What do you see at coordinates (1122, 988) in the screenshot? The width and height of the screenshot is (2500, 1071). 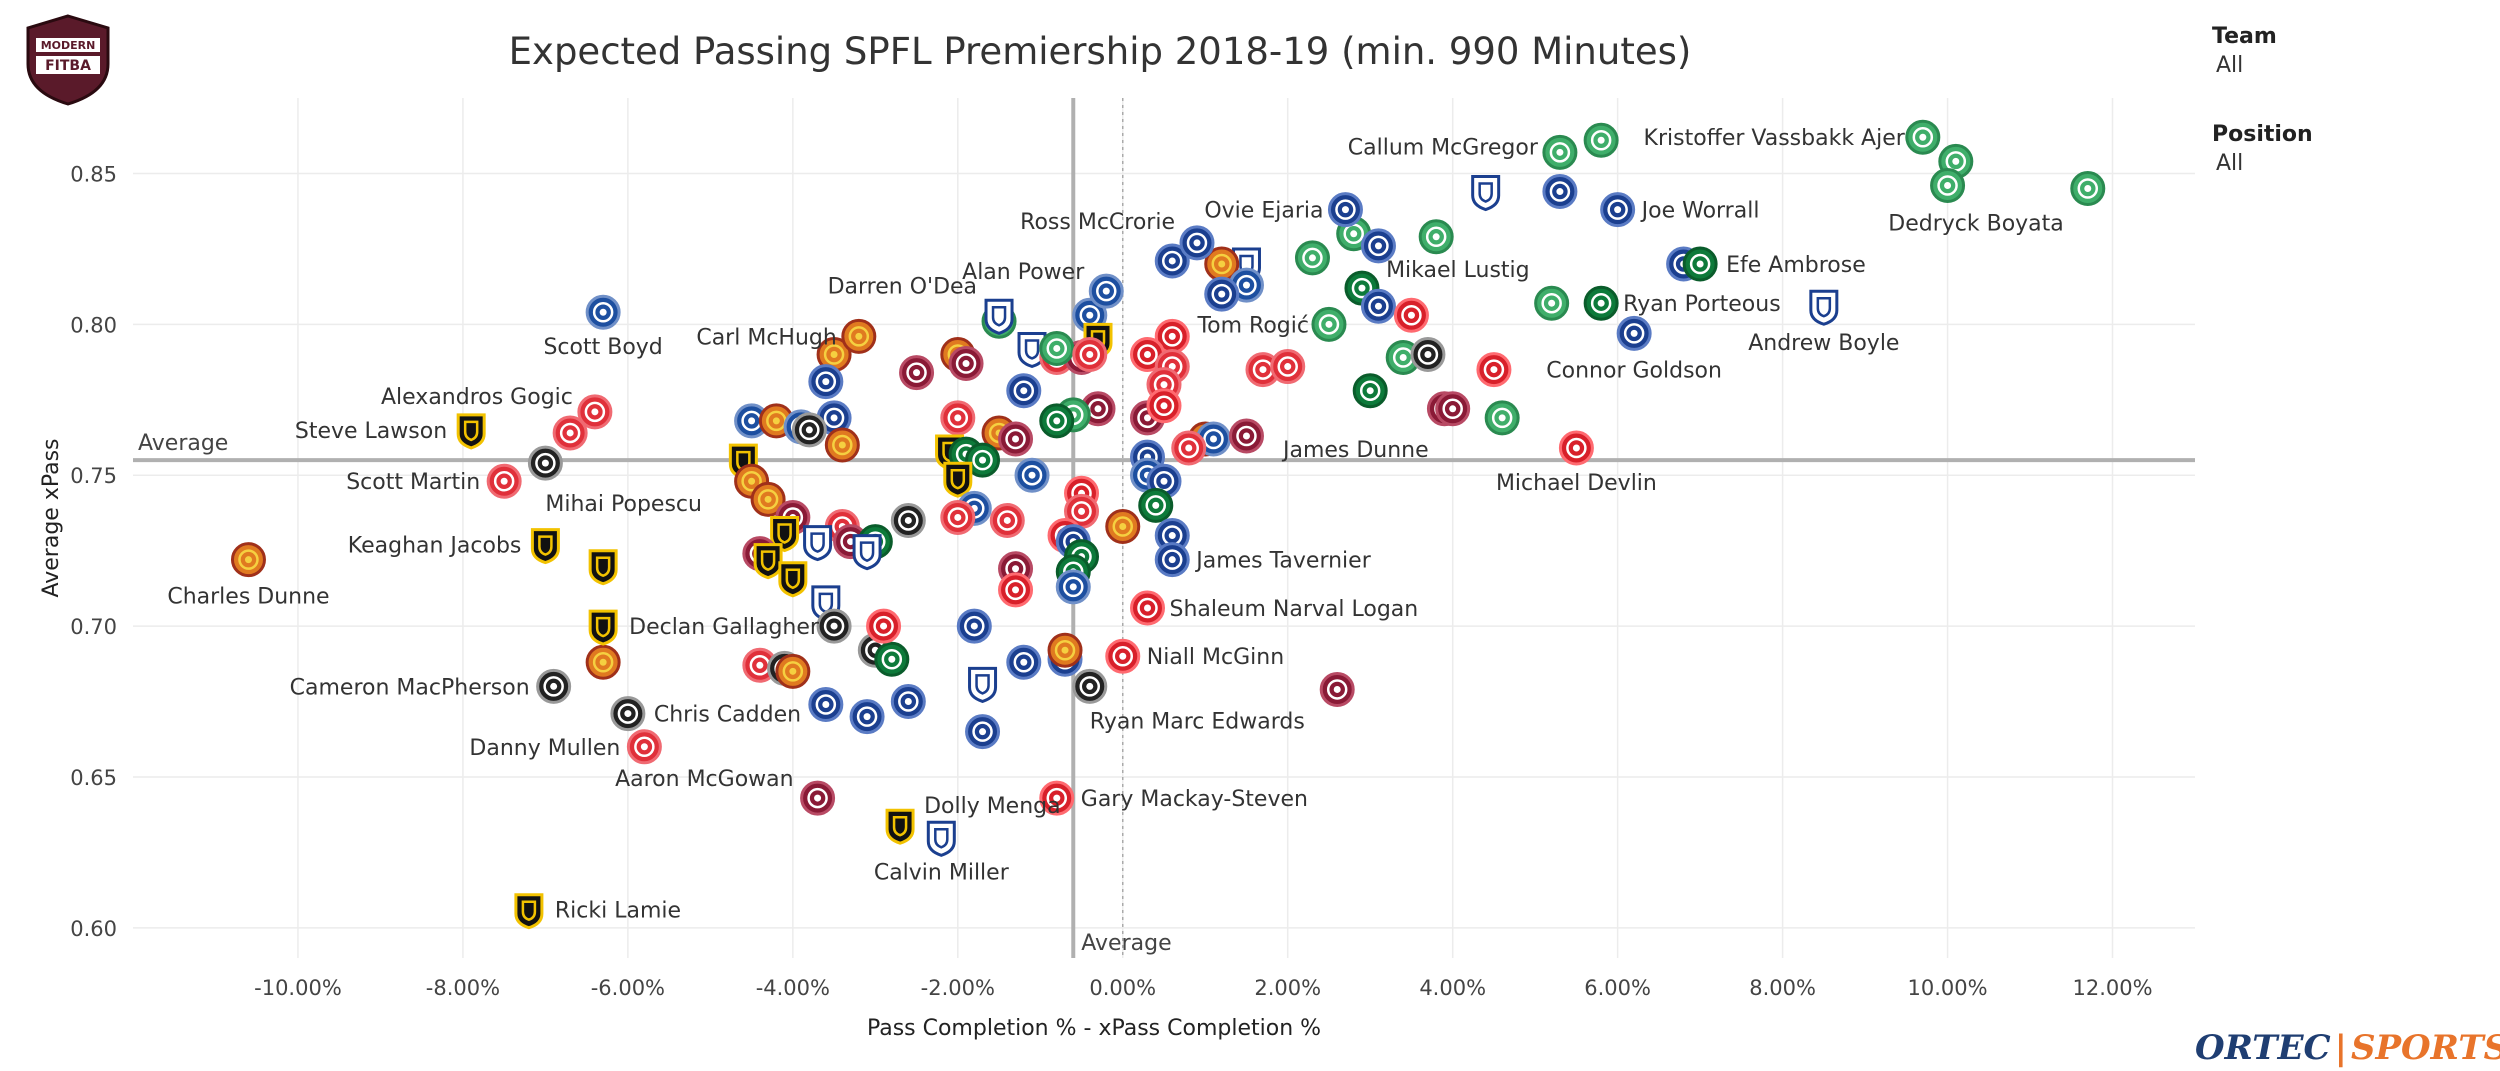 I see `x-tick-label: 0.00%` at bounding box center [1122, 988].